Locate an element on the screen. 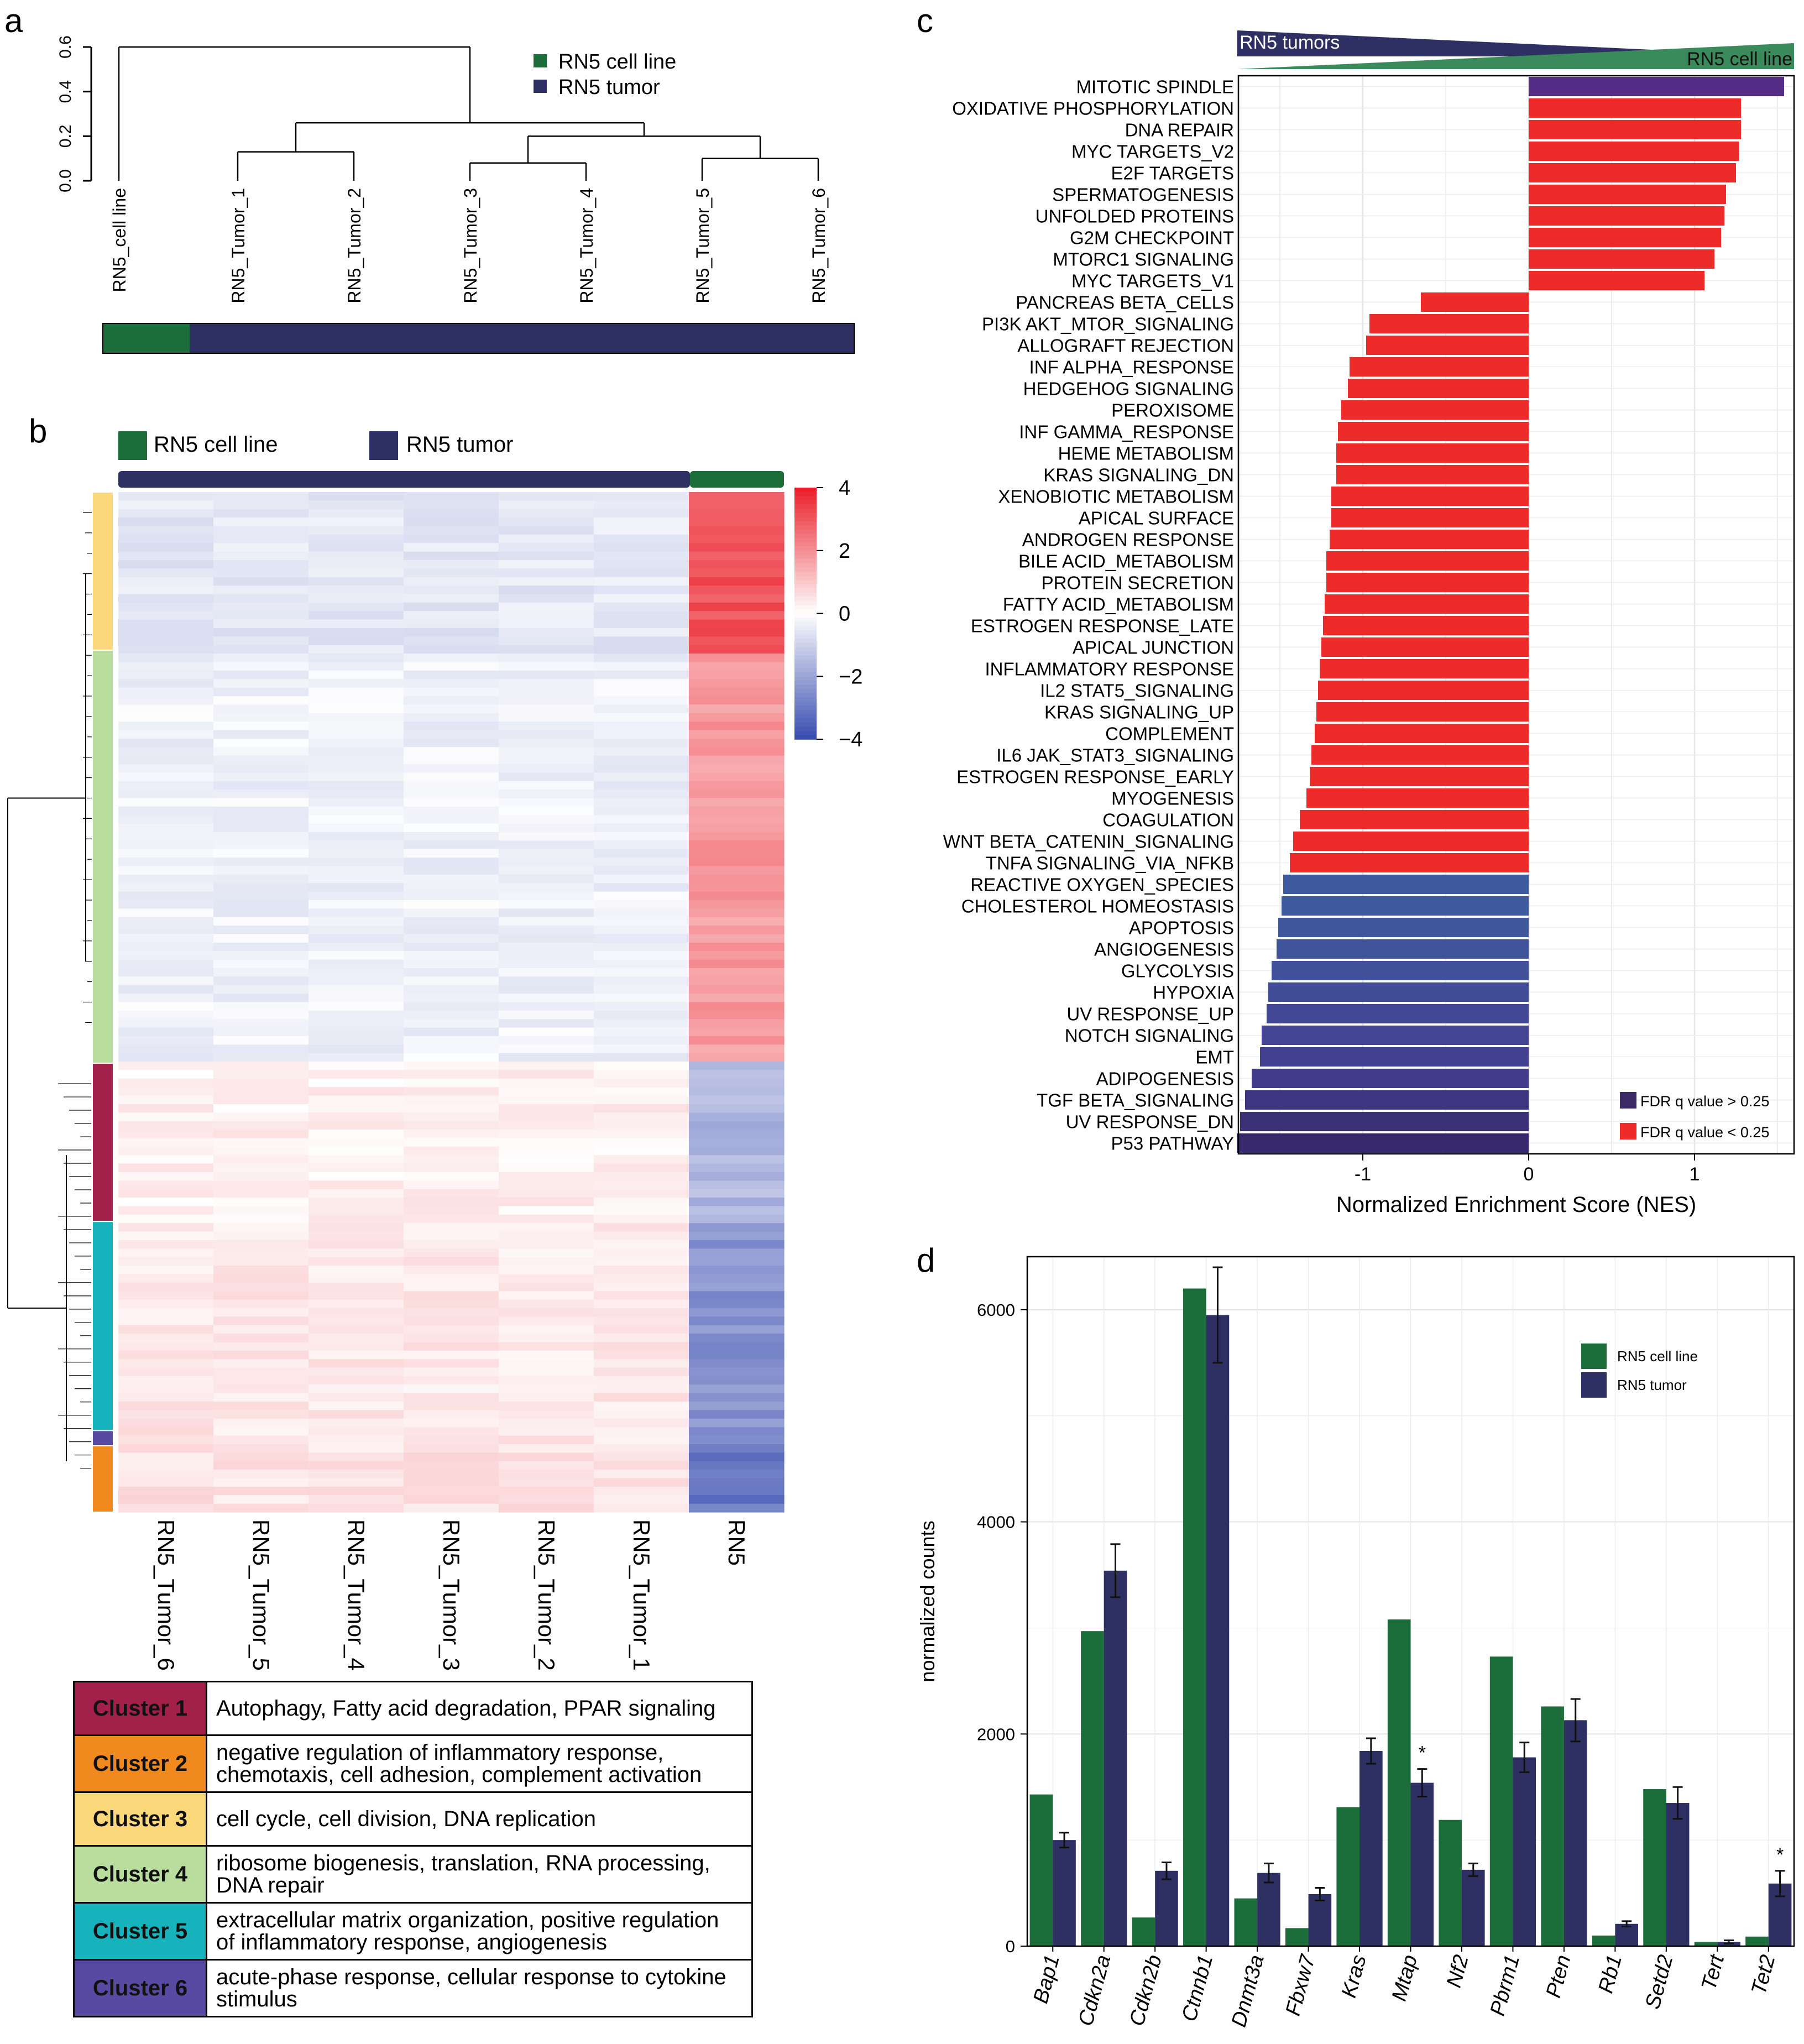 The image size is (1804, 2044). cluster-sidebar-segment is located at coordinates (103, 1479).